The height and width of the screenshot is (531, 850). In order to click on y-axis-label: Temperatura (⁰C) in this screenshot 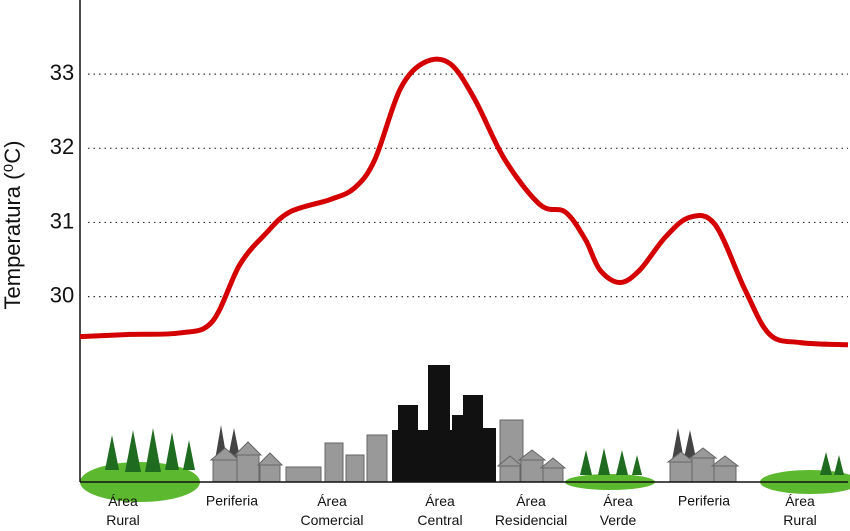, I will do `click(12, 225)`.